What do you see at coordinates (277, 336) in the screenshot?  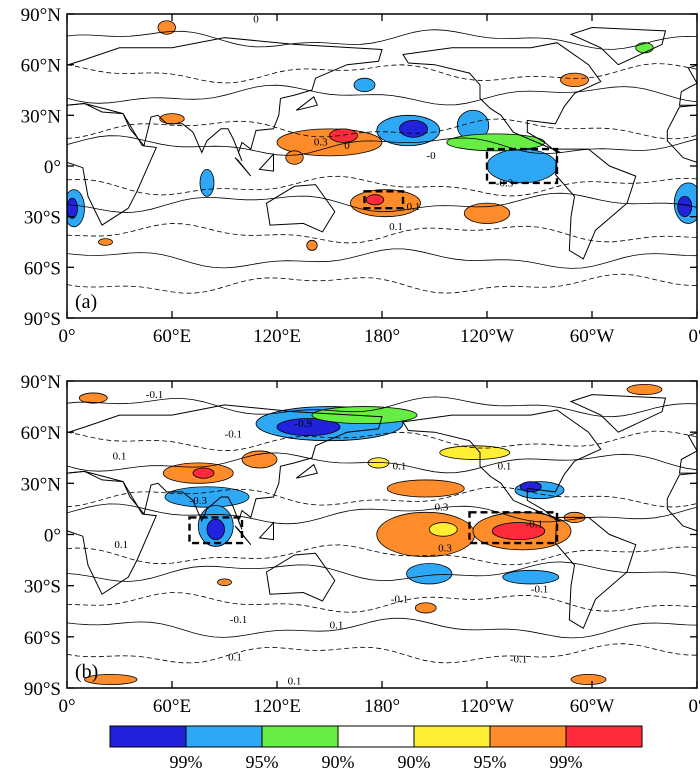 I see `x-tick-label: 120°E` at bounding box center [277, 336].